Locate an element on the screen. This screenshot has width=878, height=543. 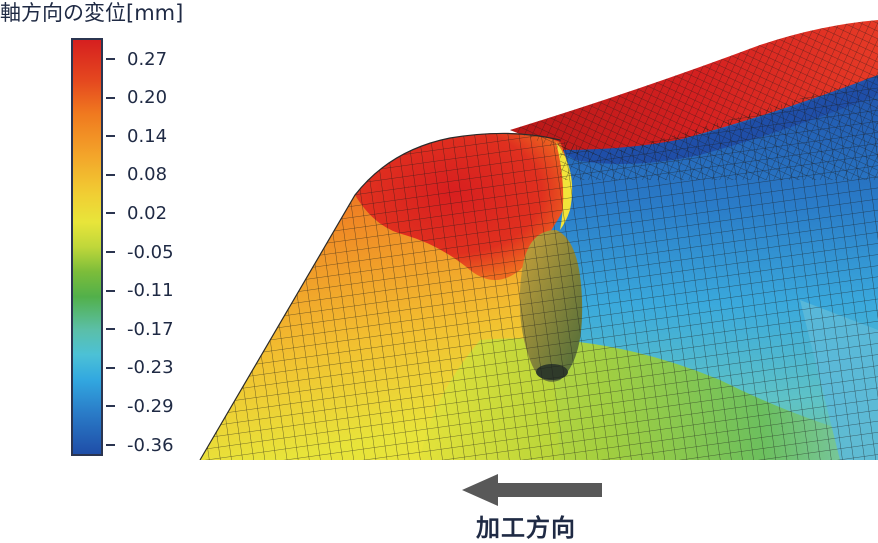
color-scale-tick: -0.23 is located at coordinates (140, 368).